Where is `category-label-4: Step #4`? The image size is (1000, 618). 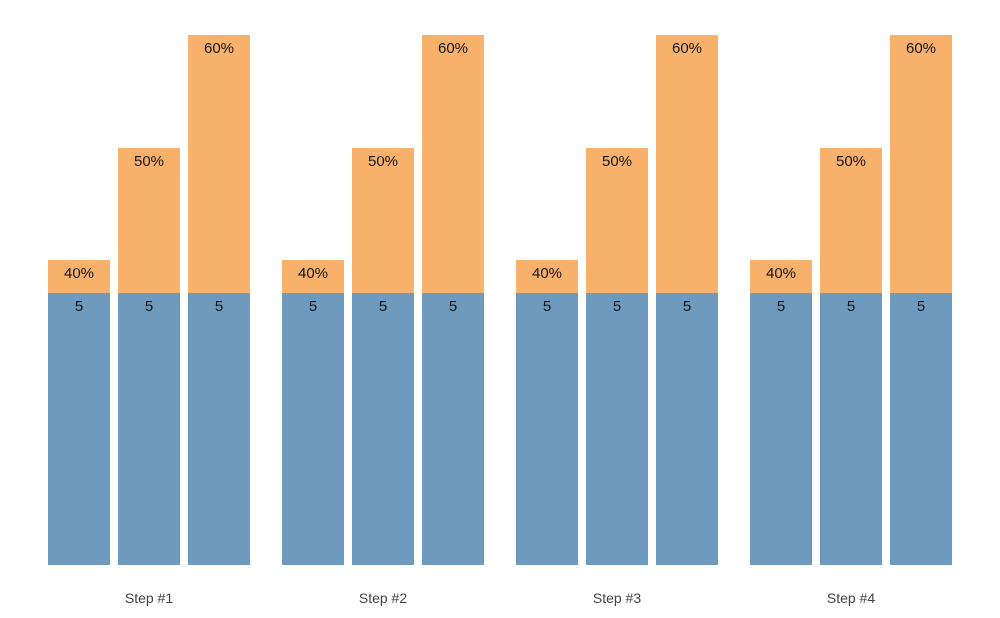
category-label-4: Step #4 is located at coordinates (851, 598).